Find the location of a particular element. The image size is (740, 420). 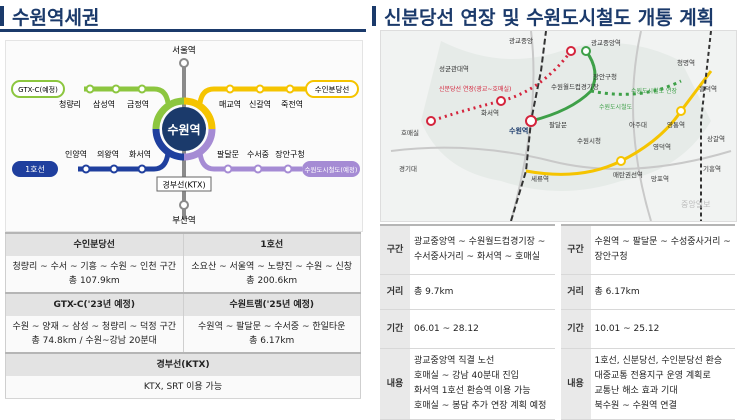

map-label-maetan: 매탄권선역 is located at coordinates (628, 174).